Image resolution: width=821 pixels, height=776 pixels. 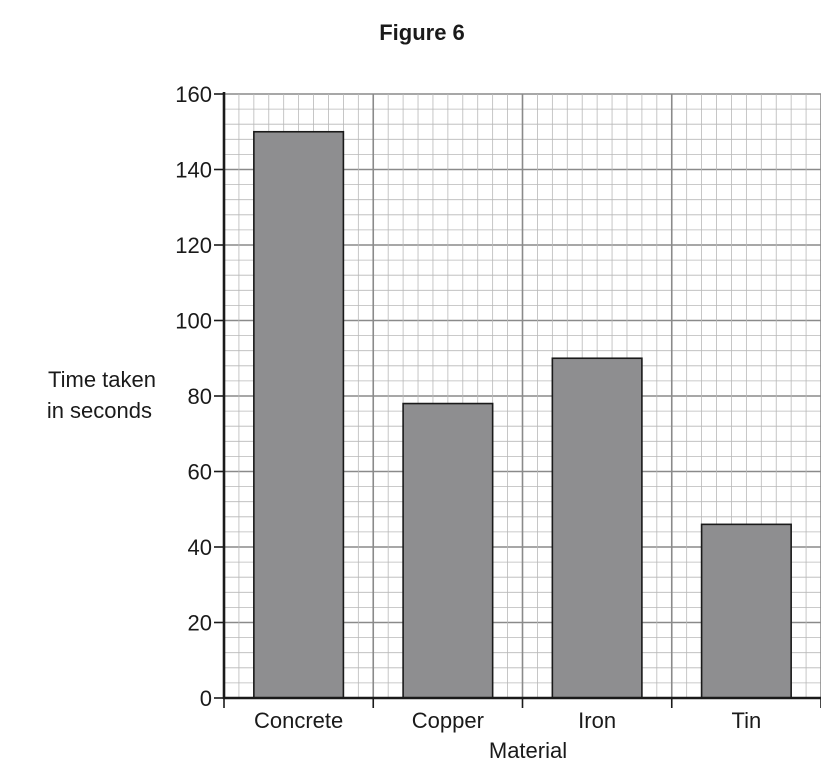 I want to click on y-tick-label: 40, so click(x=200, y=547).